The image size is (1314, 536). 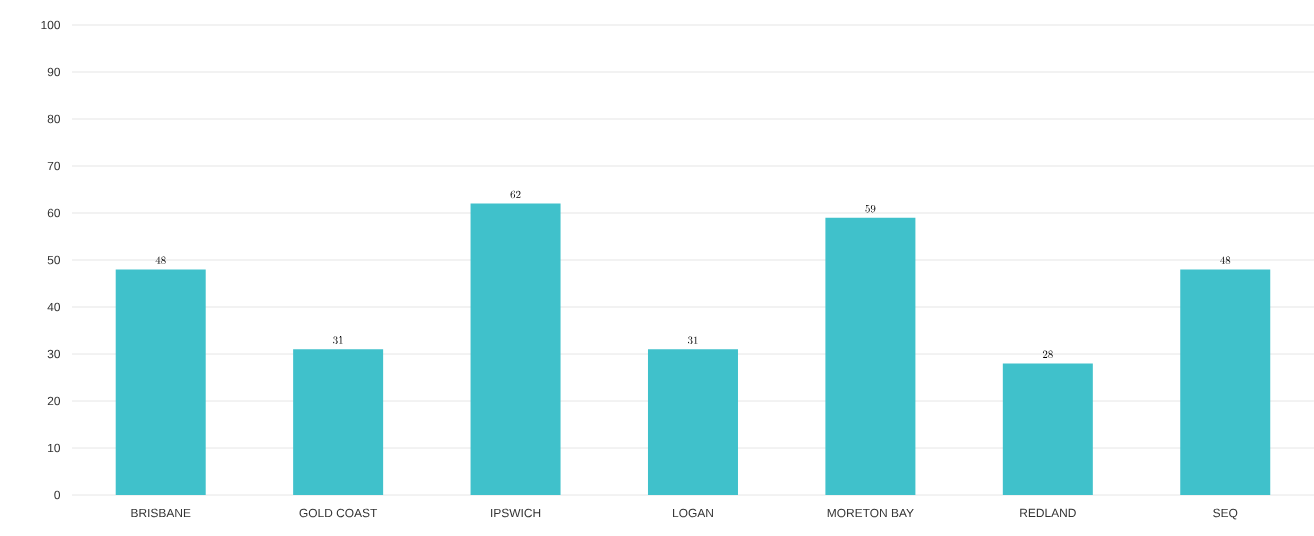 What do you see at coordinates (51, 25) in the screenshot?
I see `y-tick-label: 100` at bounding box center [51, 25].